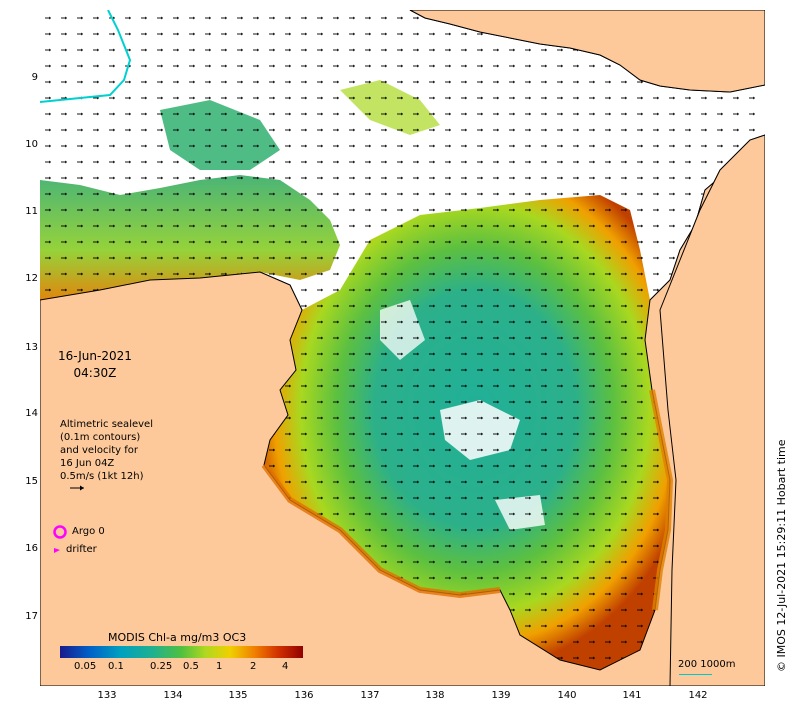  I want to click on scale-bar-label: 200 1000m, so click(707, 664).